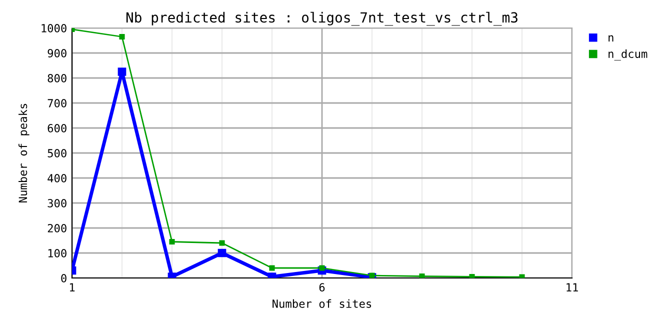  Describe the element at coordinates (57, 53) in the screenshot. I see `y-tick-label: 900` at that location.